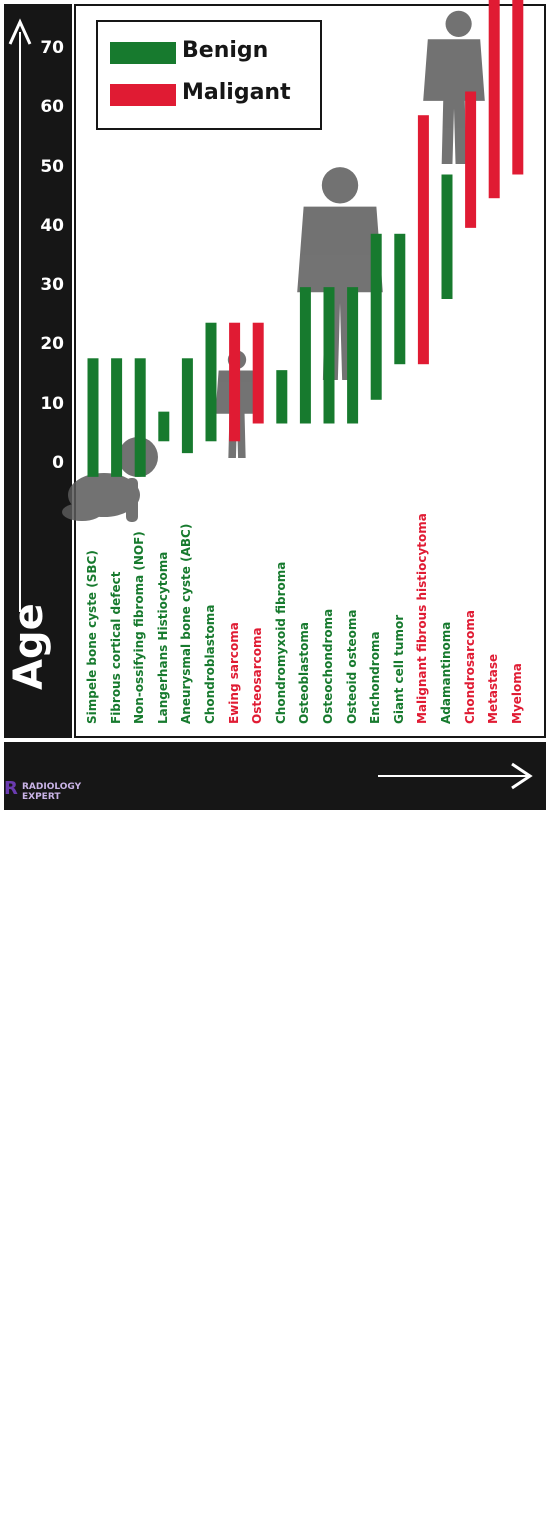 The width and height of the screenshot is (550, 1534). What do you see at coordinates (115, 648) in the screenshot?
I see `category-label: Fibrous cortical defect` at bounding box center [115, 648].